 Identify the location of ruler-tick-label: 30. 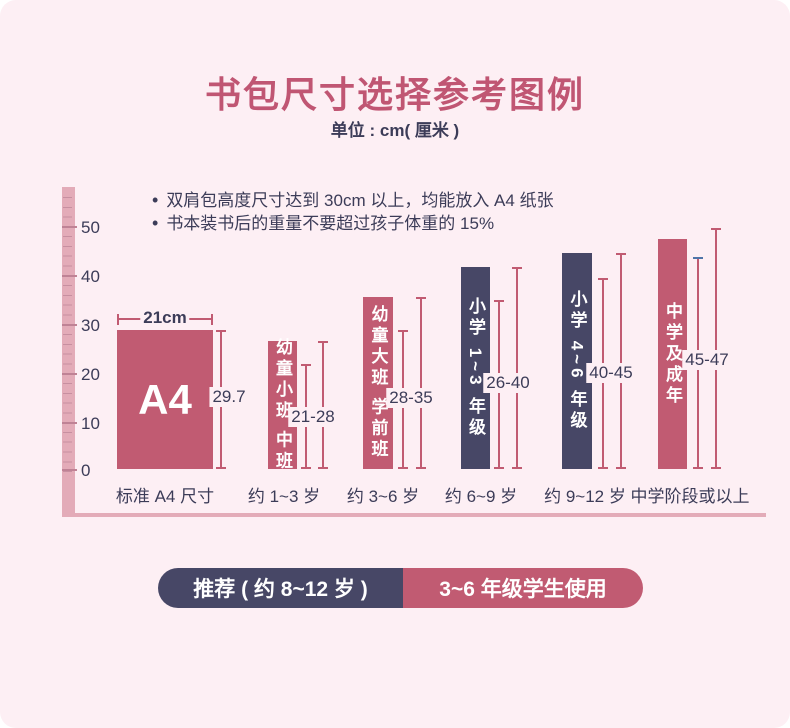
(90, 325).